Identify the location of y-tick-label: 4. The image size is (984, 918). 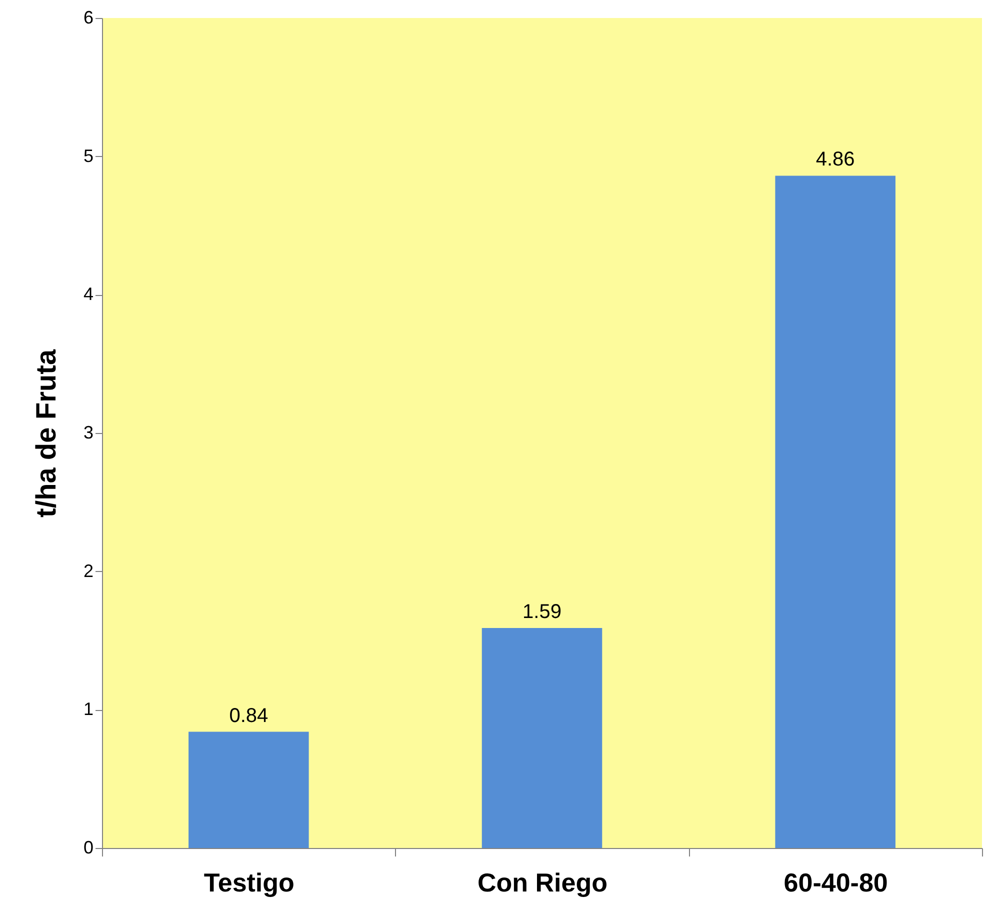
(88, 294).